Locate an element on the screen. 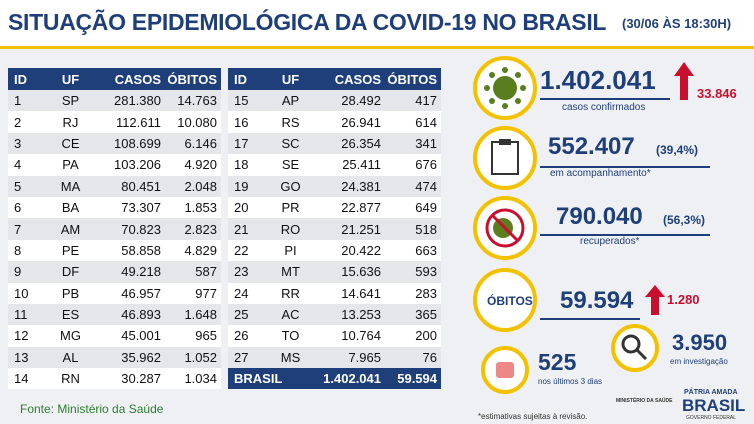 The width and height of the screenshot is (754, 424). cell: 4 is located at coordinates (18, 165).